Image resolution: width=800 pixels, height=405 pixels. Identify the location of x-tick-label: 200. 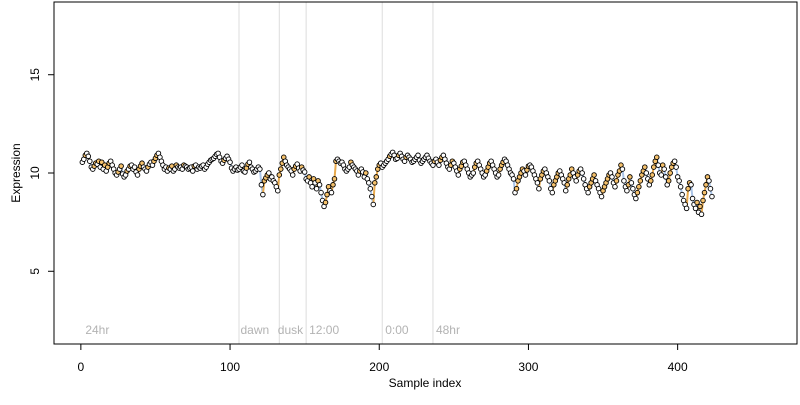
(379, 367).